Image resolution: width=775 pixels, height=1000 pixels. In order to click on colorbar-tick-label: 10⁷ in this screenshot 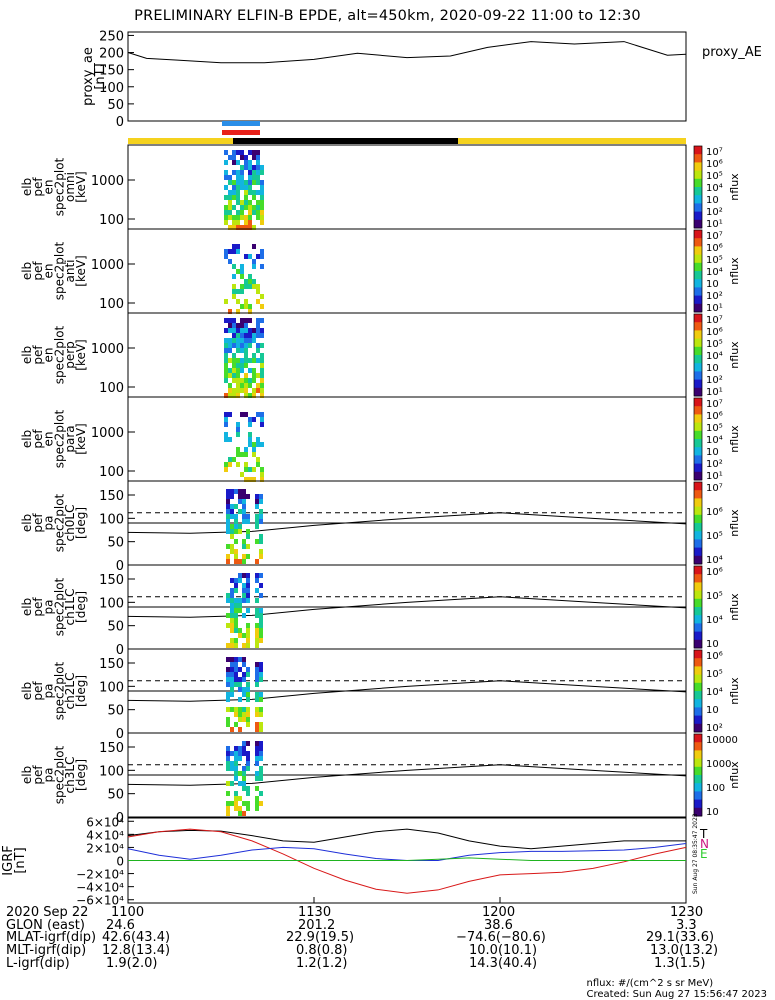, I will do `click(714, 236)`.